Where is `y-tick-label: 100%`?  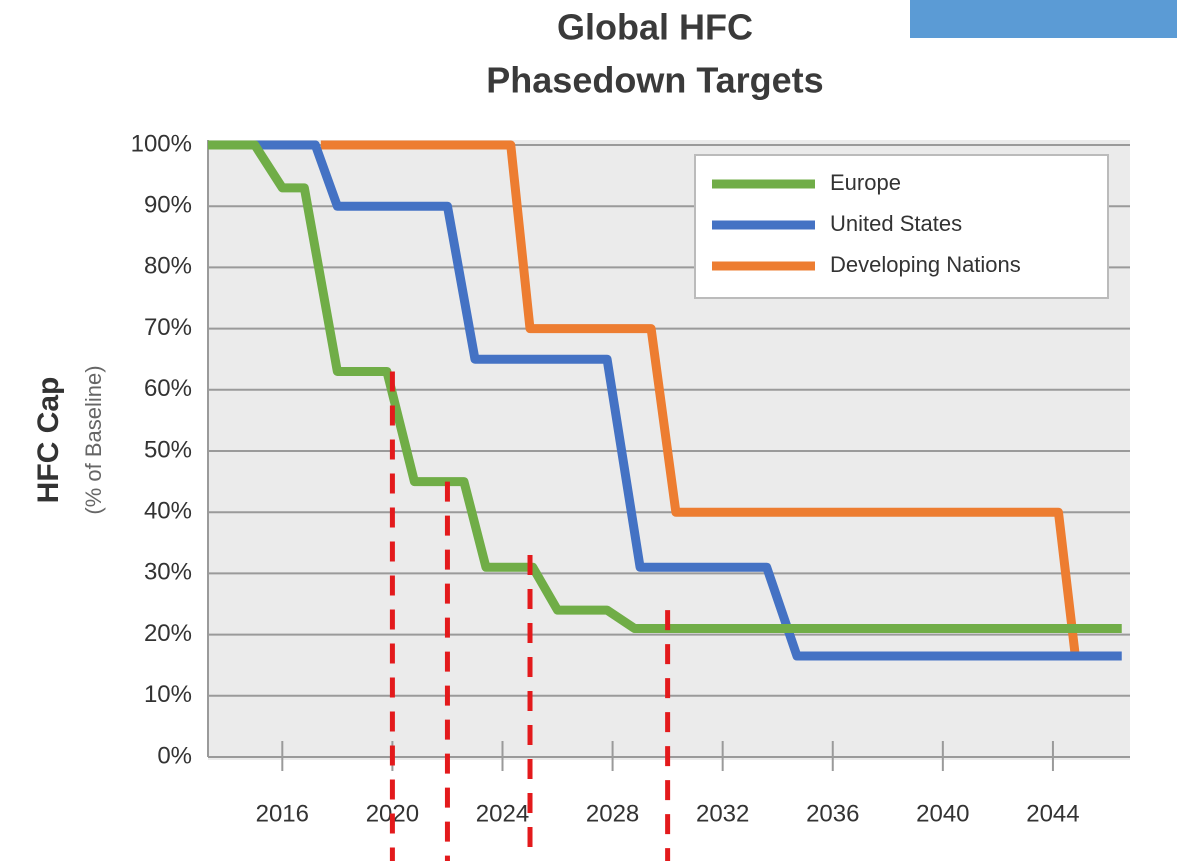 y-tick-label: 100% is located at coordinates (161, 143).